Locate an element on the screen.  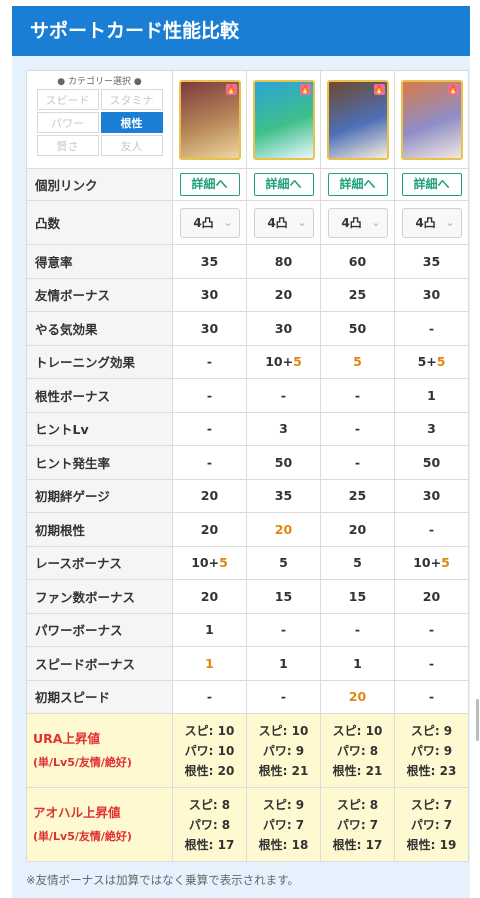
category-option-button: 友人 is located at coordinates (131, 145).